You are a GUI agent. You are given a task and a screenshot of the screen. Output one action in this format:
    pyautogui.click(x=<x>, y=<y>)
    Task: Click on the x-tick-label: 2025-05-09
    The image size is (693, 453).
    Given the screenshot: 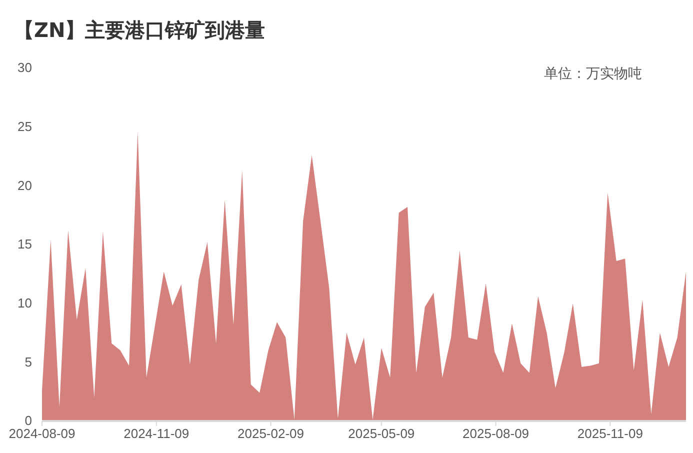 What is the action you would take?
    pyautogui.click(x=381, y=434)
    